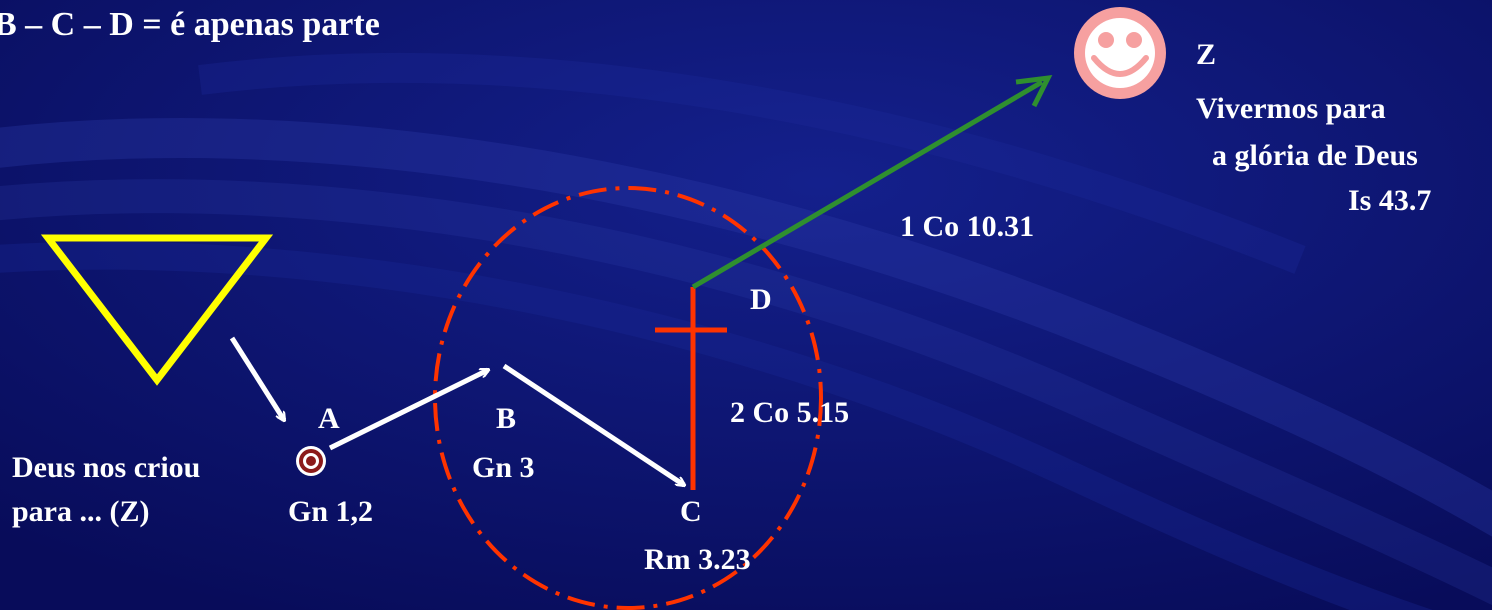 The image size is (1492, 610). Describe the element at coordinates (408, 409) in the screenshot. I see `arrow-a-to-b` at that location.